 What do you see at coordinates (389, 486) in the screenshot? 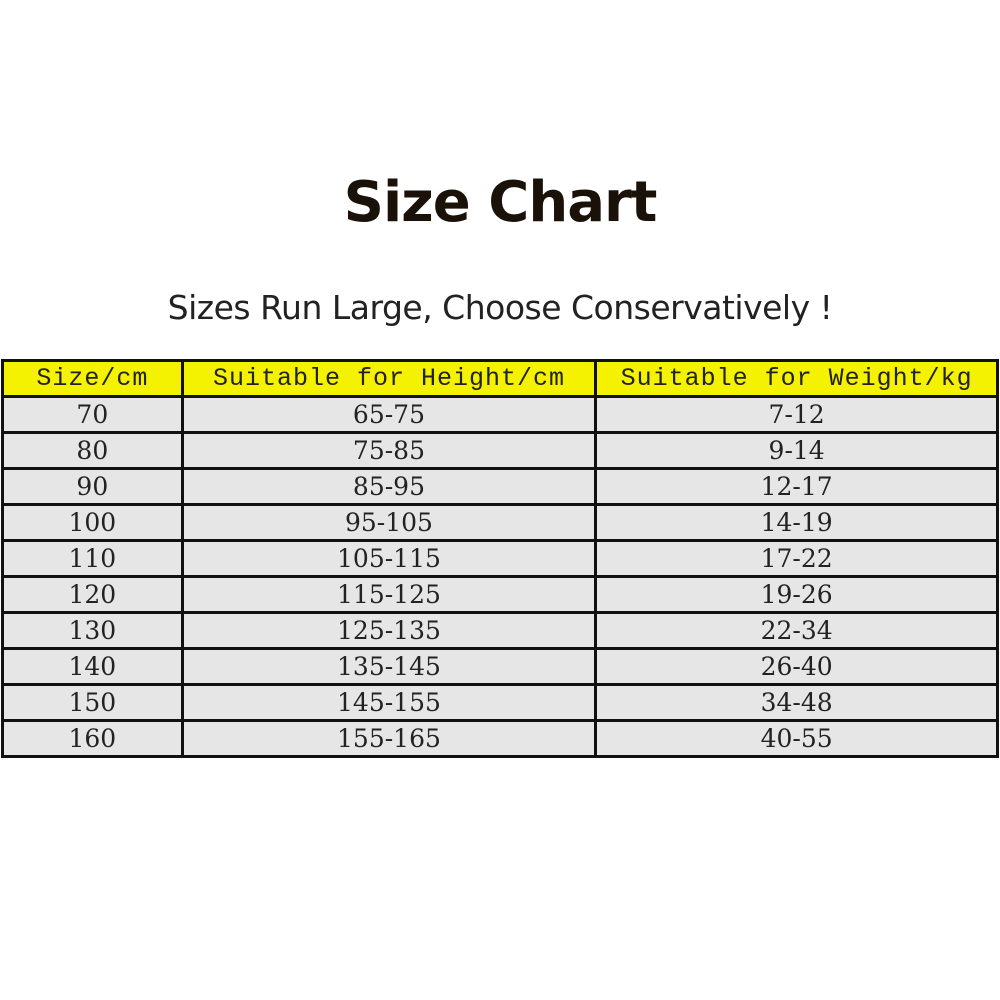
I see `height-cell: 85-95` at bounding box center [389, 486].